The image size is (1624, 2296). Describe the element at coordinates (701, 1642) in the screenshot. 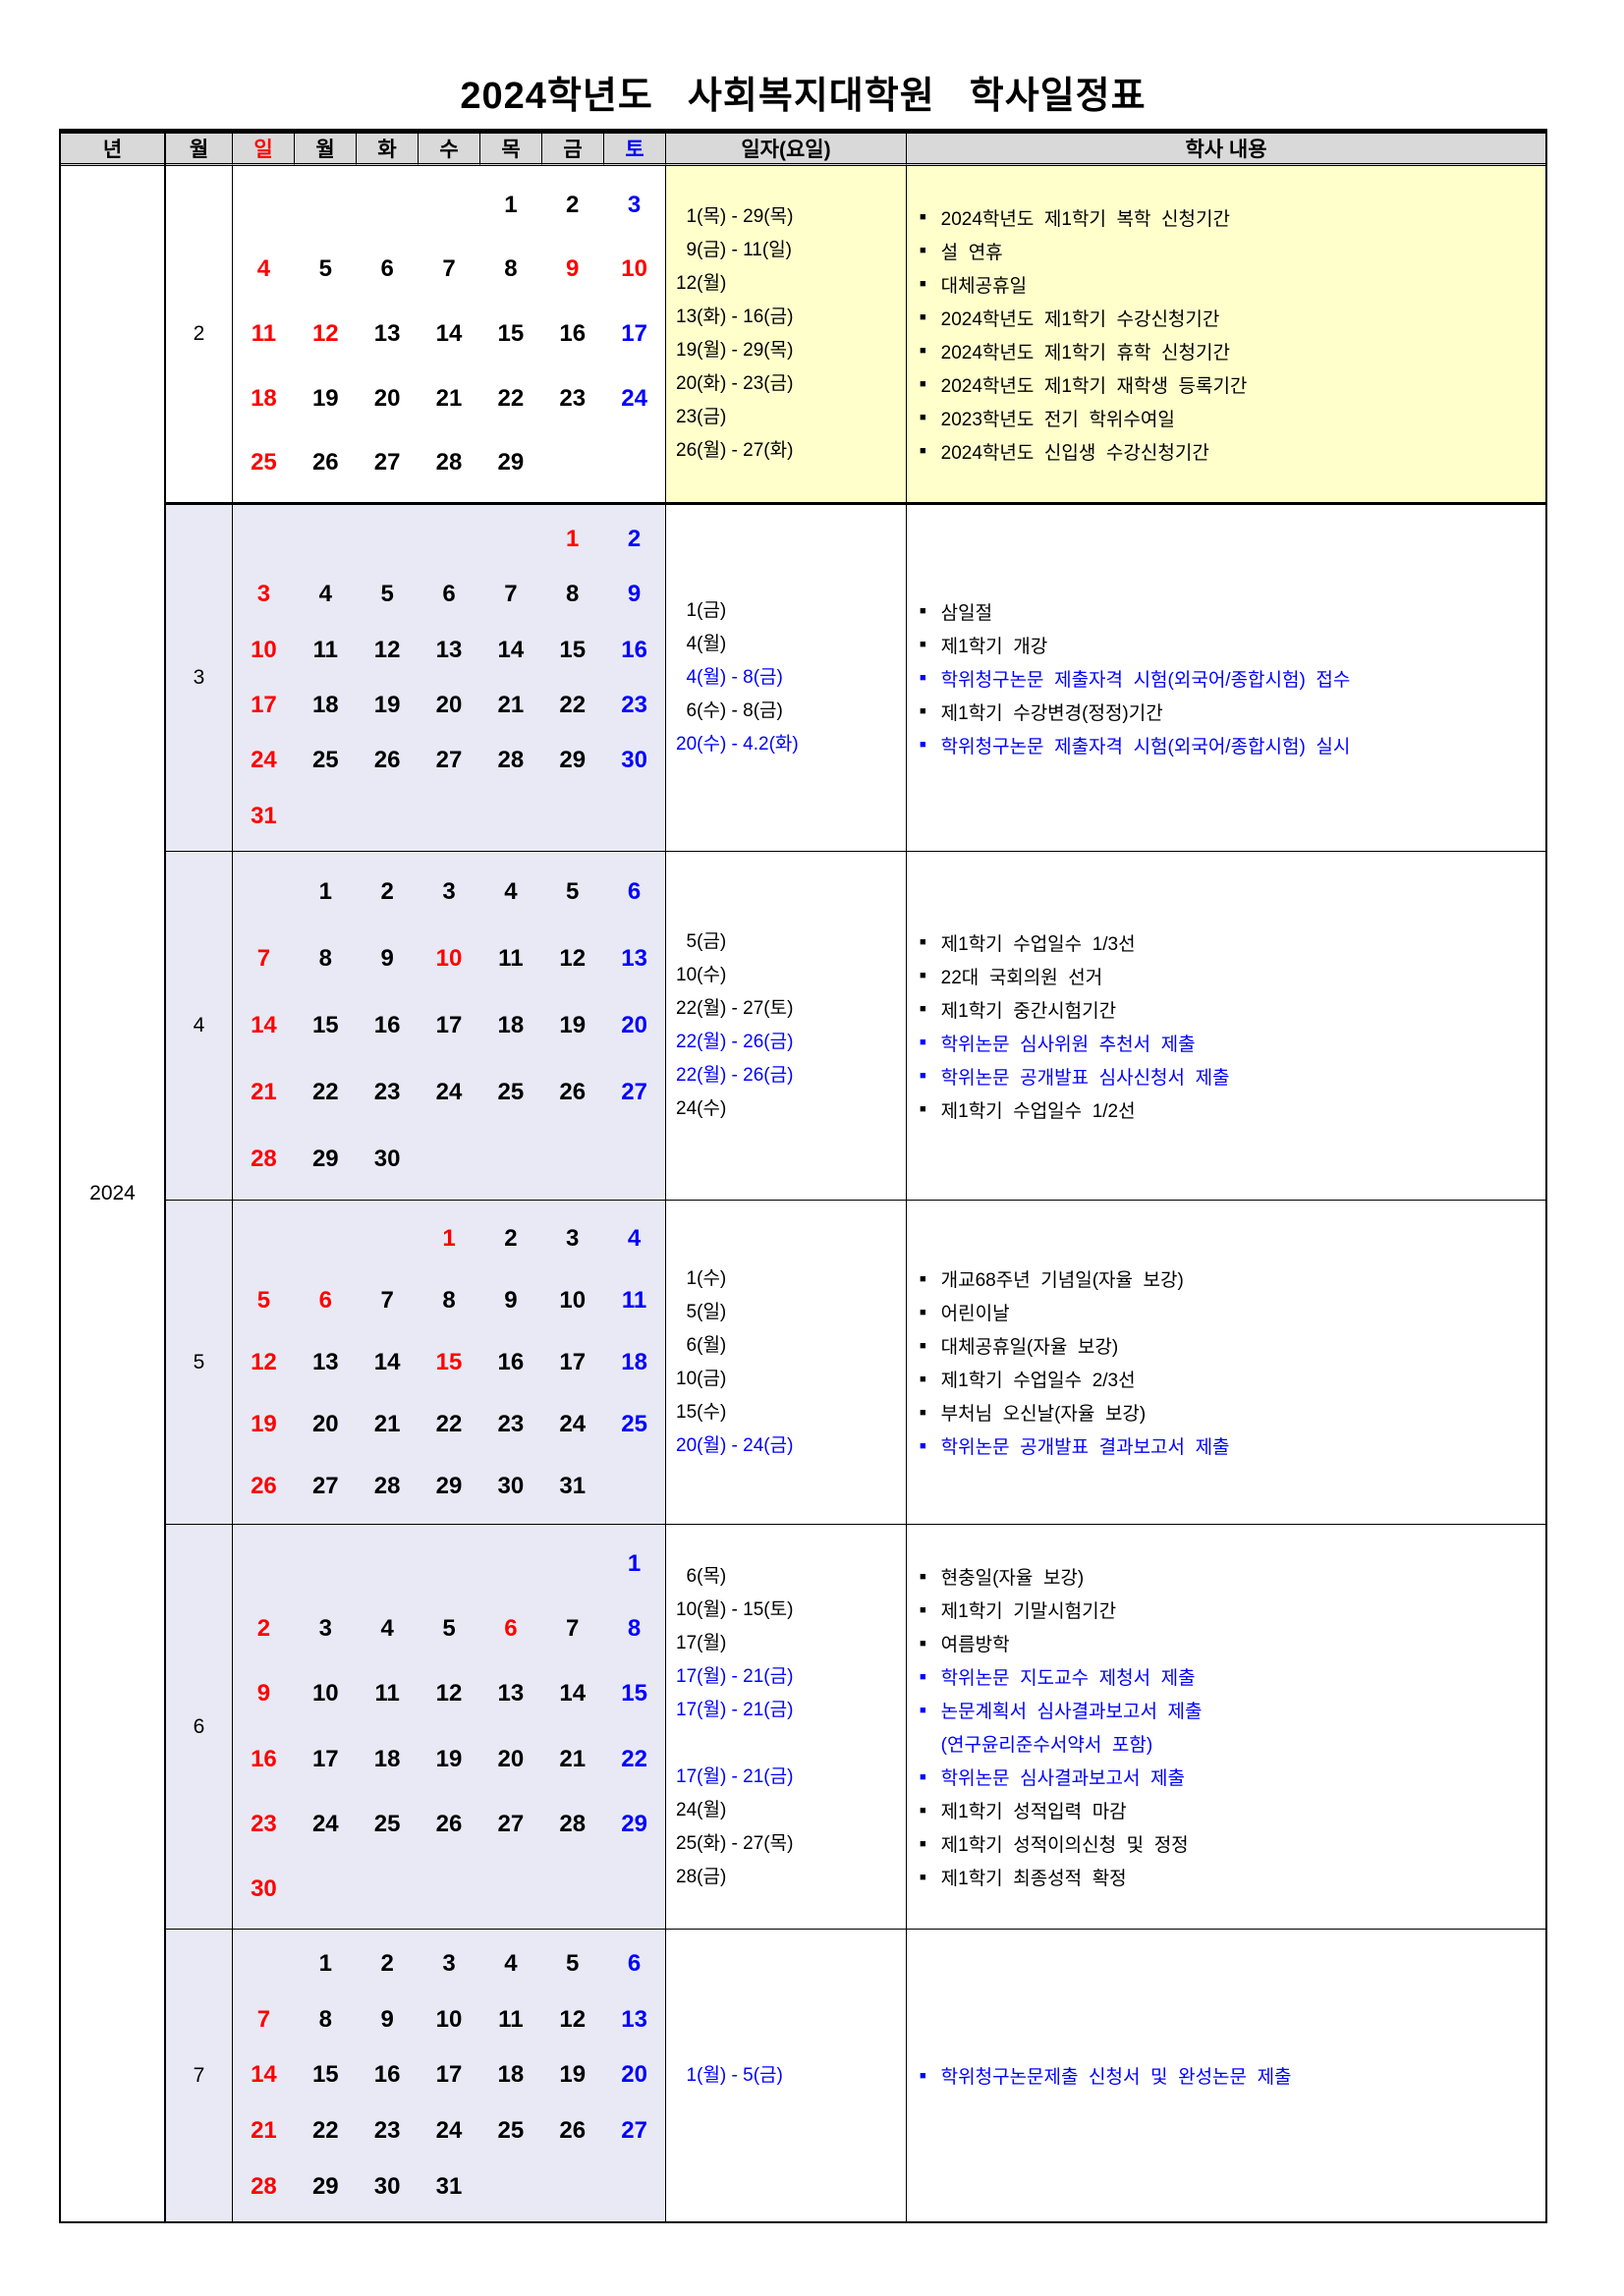

I see `event-date: 17(월)` at that location.